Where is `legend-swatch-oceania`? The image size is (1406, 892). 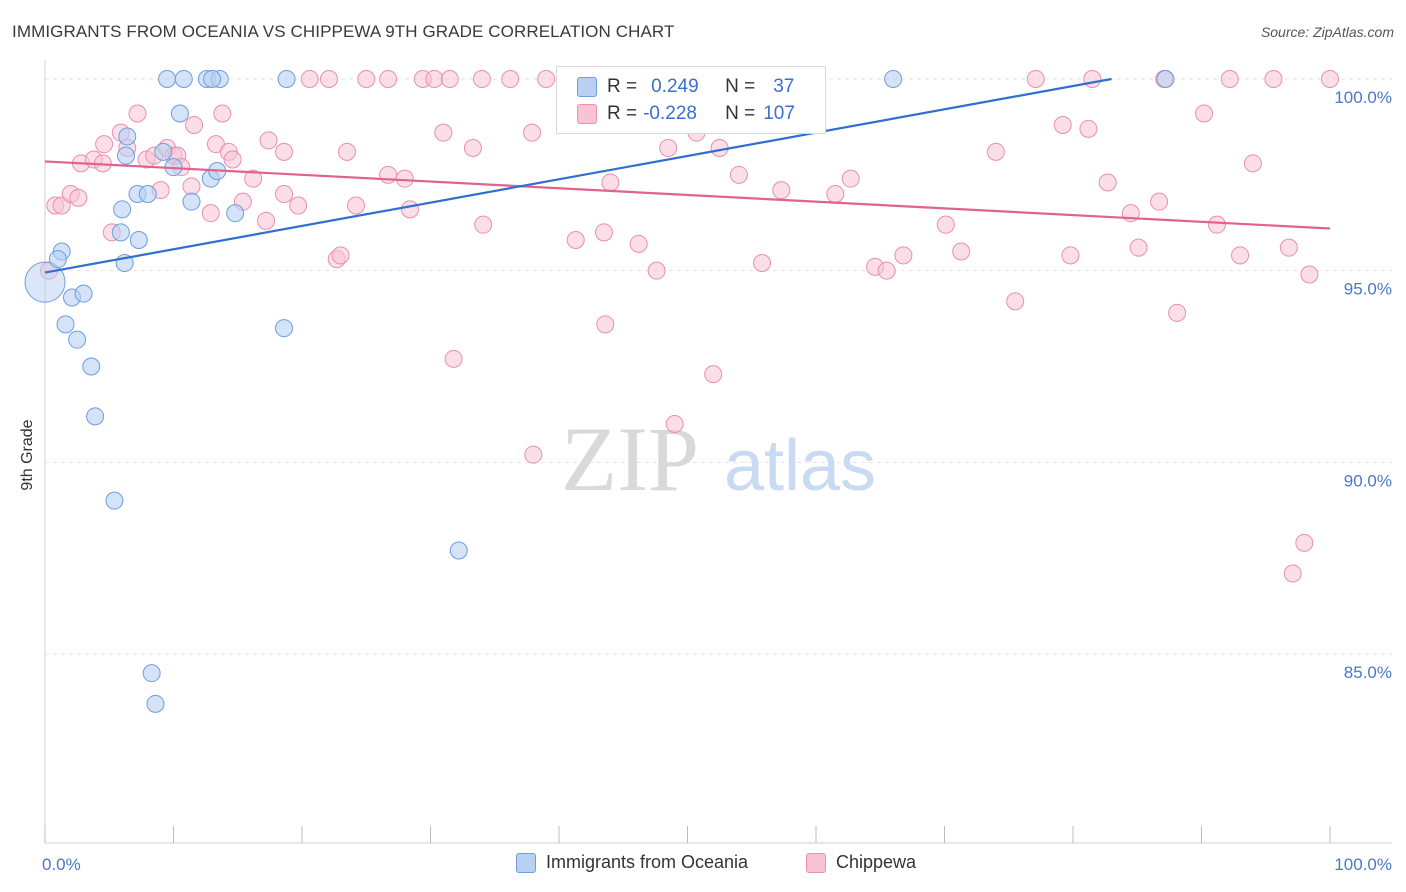 legend-swatch-oceania is located at coordinates (526, 862).